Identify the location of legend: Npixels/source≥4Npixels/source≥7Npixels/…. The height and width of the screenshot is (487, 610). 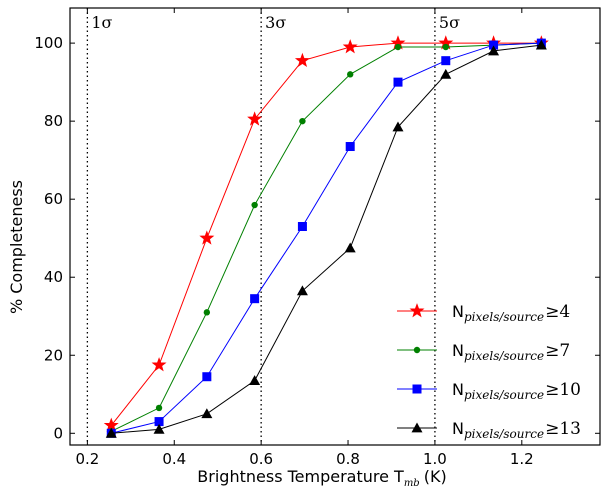
(489, 371).